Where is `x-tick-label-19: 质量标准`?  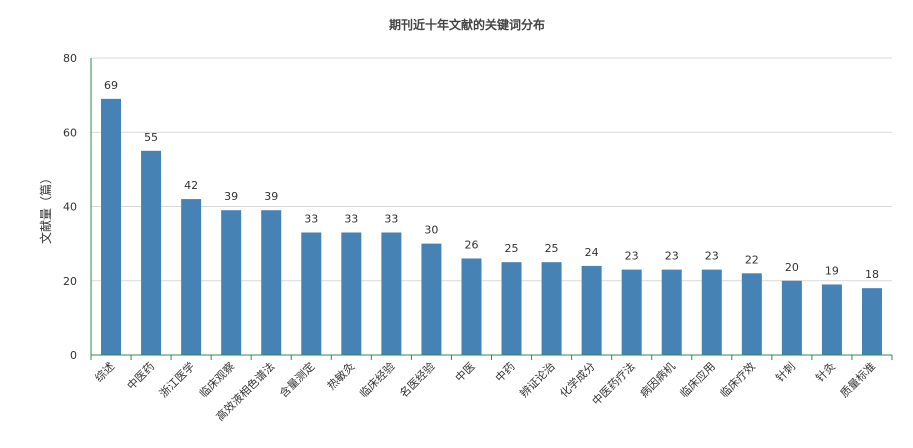 x-tick-label-19: 质量标准 is located at coordinates (857, 379).